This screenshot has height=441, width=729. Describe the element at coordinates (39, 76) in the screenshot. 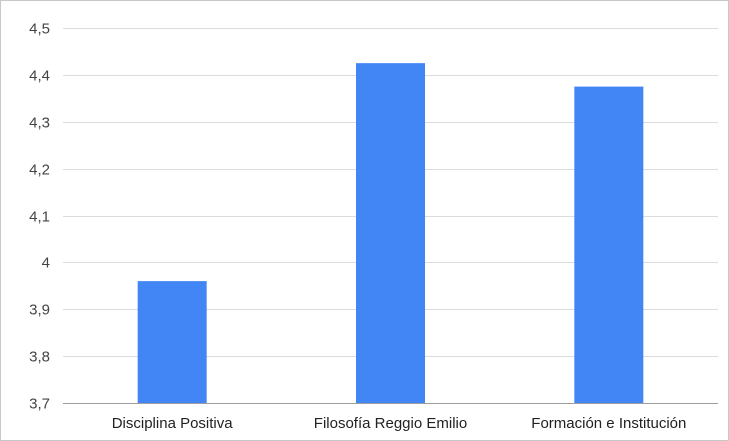

I see `y-tick-label: 4,4` at that location.